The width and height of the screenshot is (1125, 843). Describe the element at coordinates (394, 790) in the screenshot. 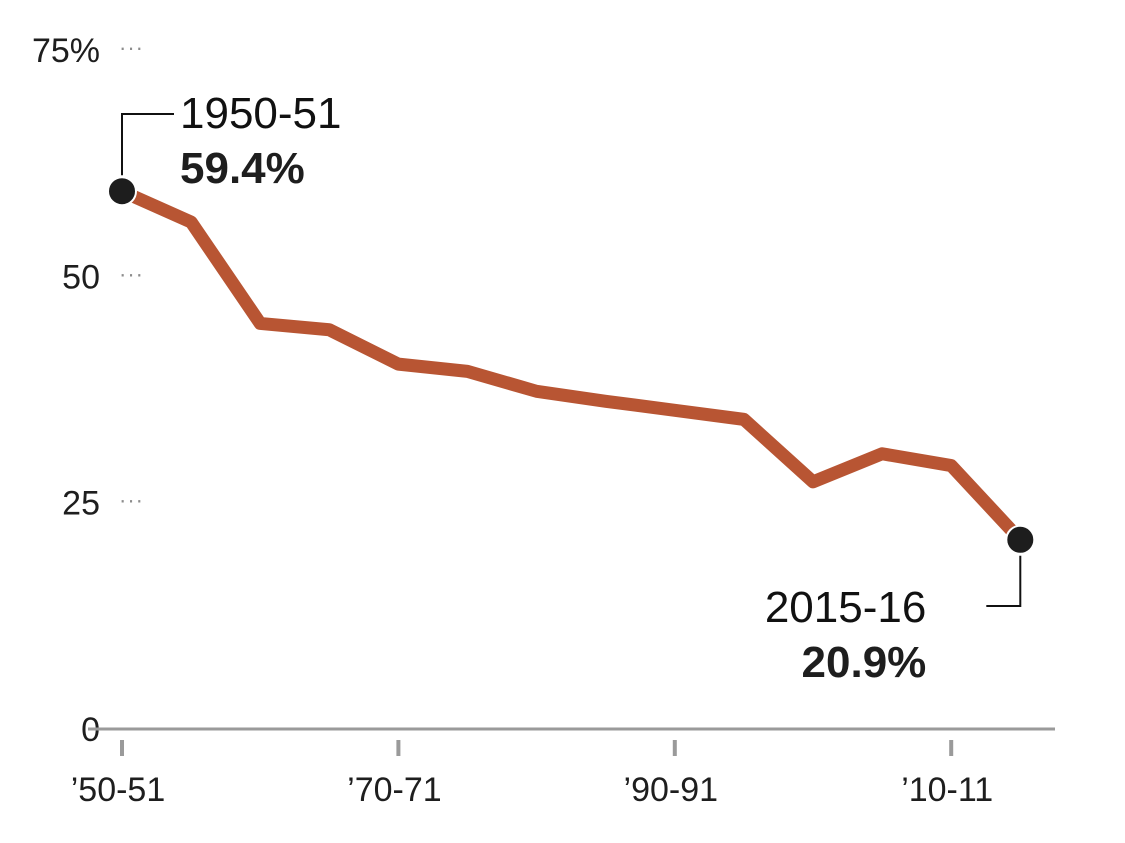

I see `x-tick-label: ’70-71` at that location.